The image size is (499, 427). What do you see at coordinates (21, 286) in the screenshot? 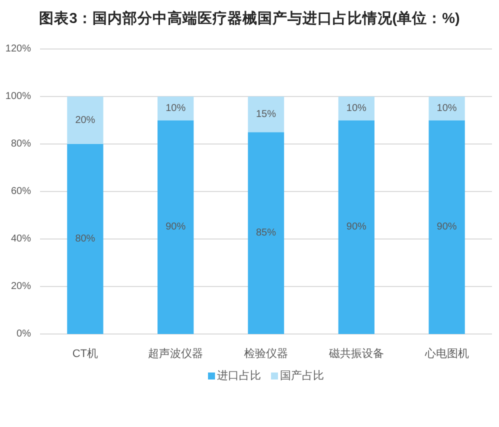
I see `y-tick-label: 20%` at bounding box center [21, 286].